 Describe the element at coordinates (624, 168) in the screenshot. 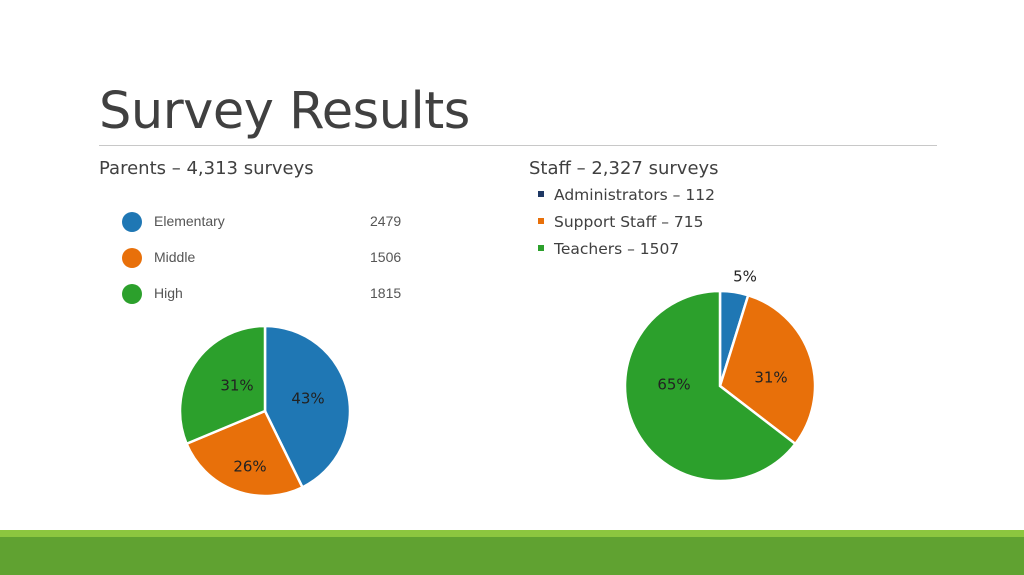

I see `staff-heading: Staff – 2,327 surveys` at that location.